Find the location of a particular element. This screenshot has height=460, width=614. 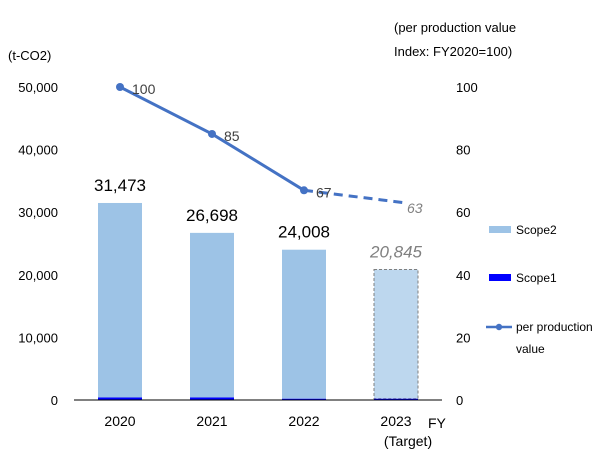

legend-swatch-marker is located at coordinates (499, 327).